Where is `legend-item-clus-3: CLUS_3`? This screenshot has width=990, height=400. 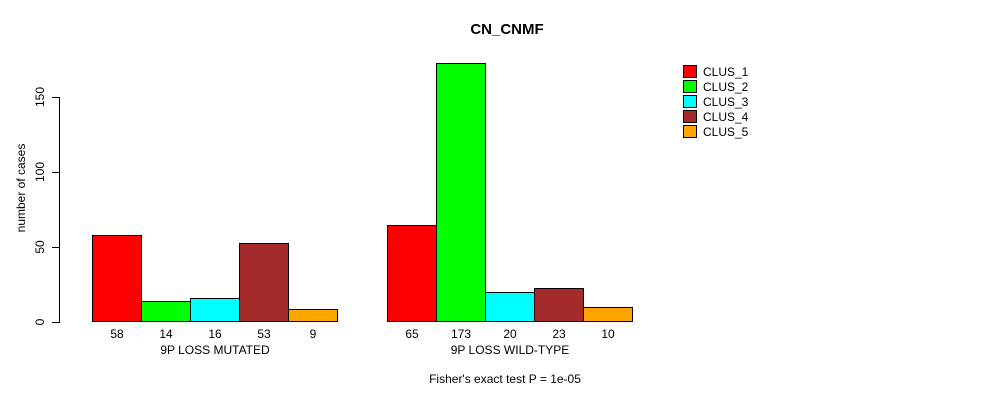 legend-item-clus-3: CLUS_3 is located at coordinates (715, 101).